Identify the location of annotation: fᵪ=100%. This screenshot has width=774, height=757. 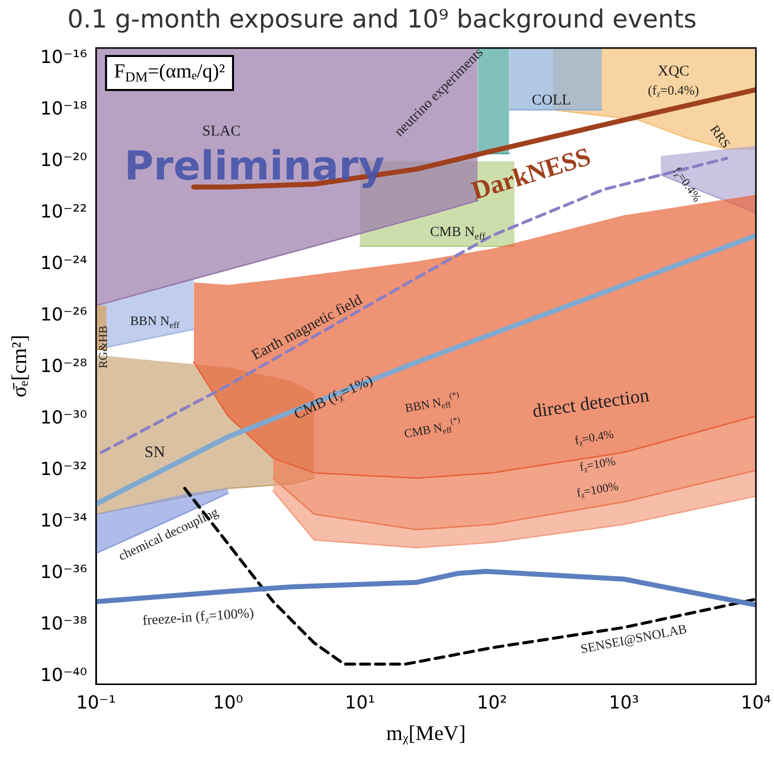
(597, 489).